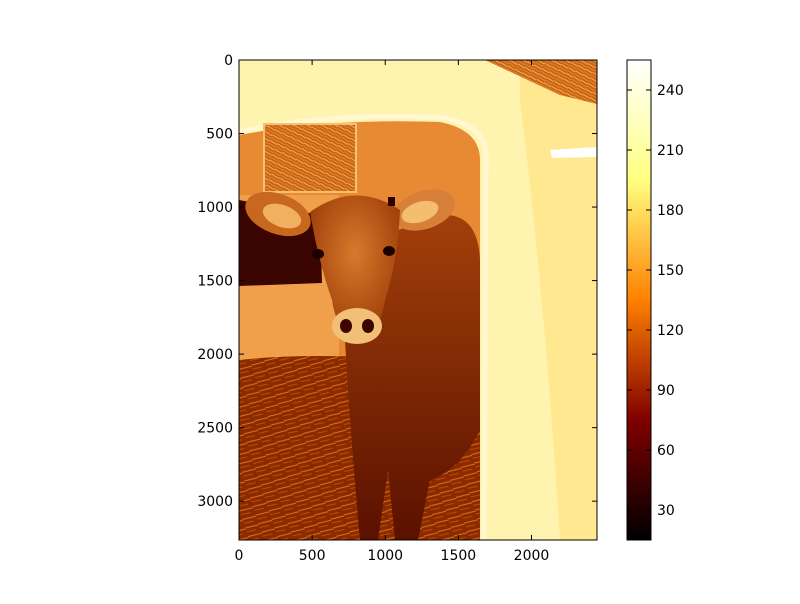 The width and height of the screenshot is (800, 604). I want to click on calf-head, so click(355, 267).